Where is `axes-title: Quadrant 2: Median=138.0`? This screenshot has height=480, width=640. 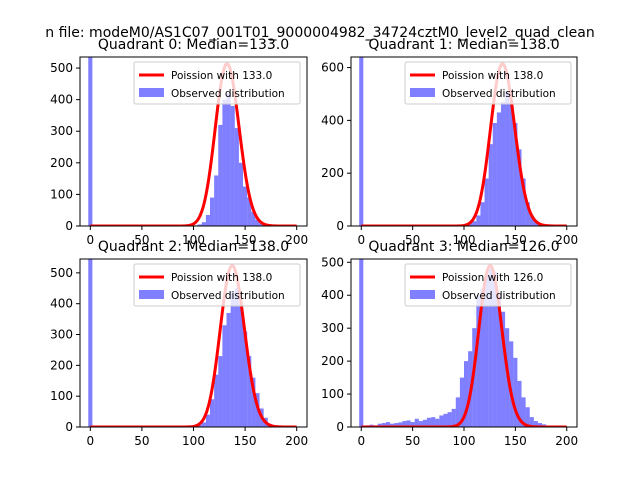 axes-title: Quadrant 2: Median=138.0 is located at coordinates (193, 247).